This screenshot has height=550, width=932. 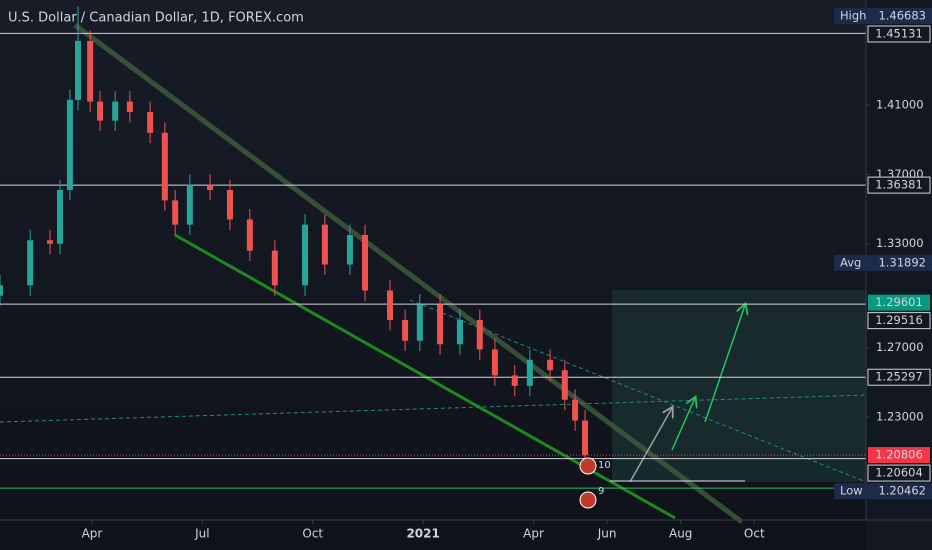 What do you see at coordinates (680, 534) in the screenshot?
I see `x-tick-label: Aug` at bounding box center [680, 534].